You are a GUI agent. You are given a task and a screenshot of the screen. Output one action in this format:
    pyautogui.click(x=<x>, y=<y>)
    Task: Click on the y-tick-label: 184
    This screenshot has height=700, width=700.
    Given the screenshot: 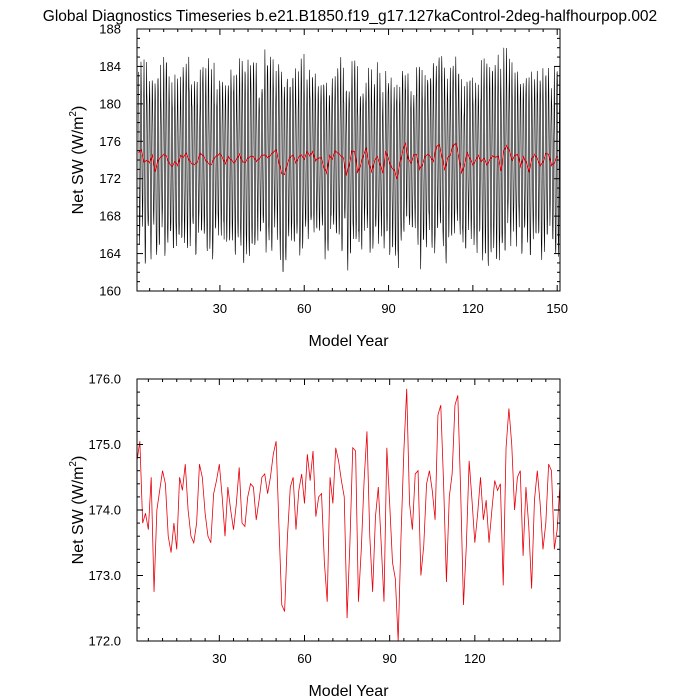 What is the action you would take?
    pyautogui.click(x=110, y=66)
    